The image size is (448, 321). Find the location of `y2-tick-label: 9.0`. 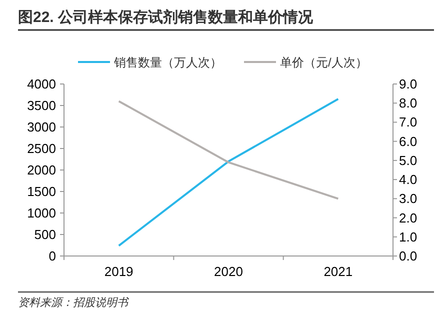

y2-tick-label: 9.0 is located at coordinates (408, 84).